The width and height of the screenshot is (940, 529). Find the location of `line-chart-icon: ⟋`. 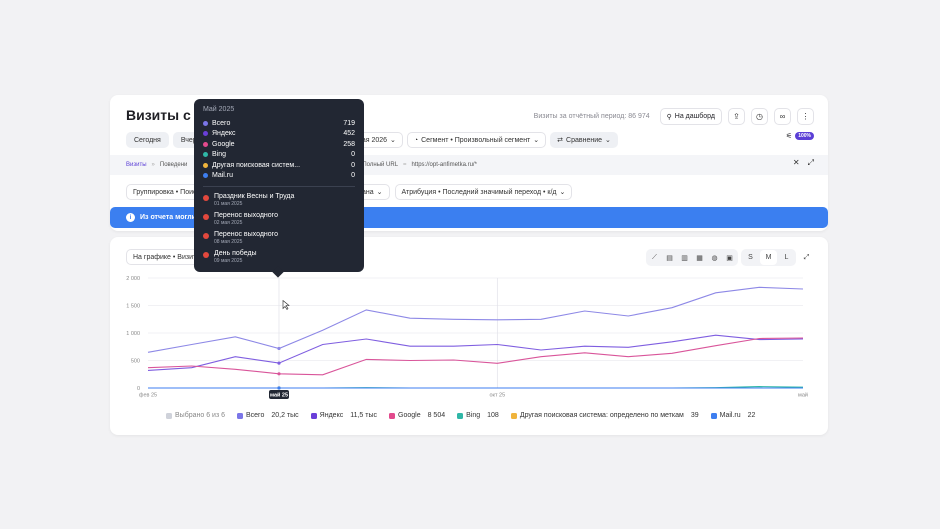

line-chart-icon: ⟋ is located at coordinates (654, 257).